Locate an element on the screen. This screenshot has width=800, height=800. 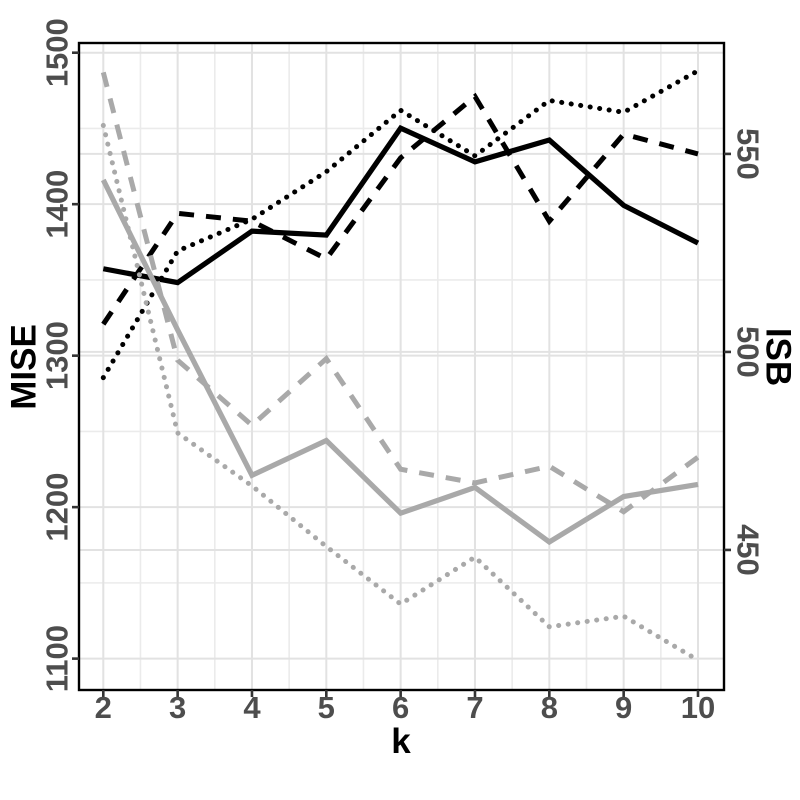
x-axis-title-k: k is located at coordinates (401, 741).